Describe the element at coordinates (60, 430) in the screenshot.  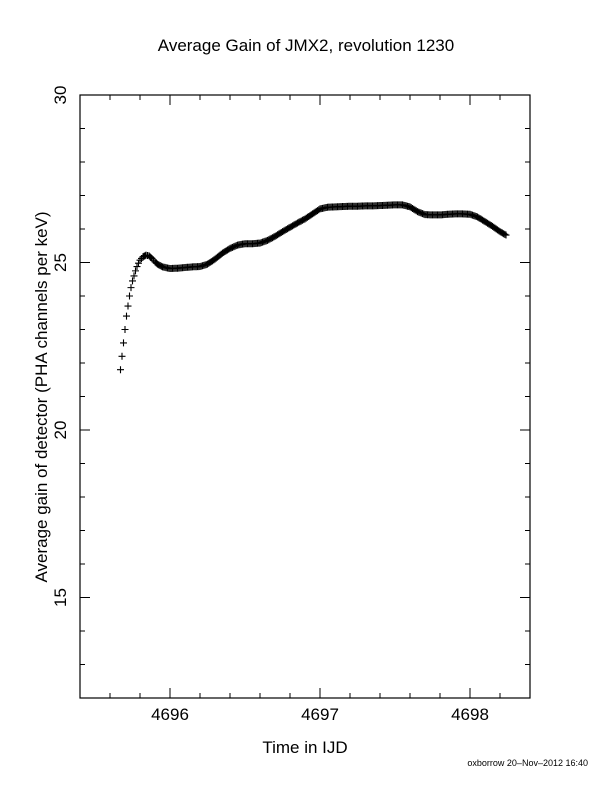
I see `y-tick-label: 20` at that location.